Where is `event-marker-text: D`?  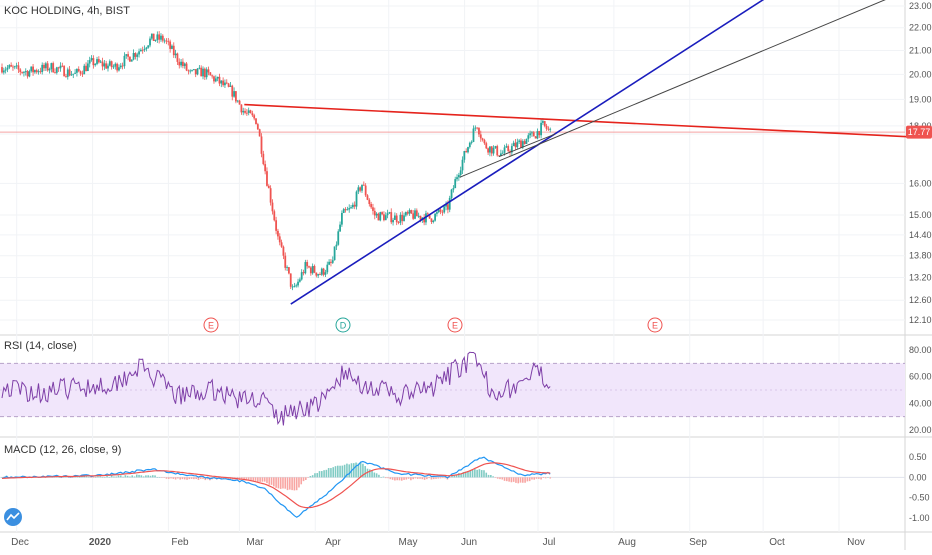
event-marker-text: D is located at coordinates (343, 326).